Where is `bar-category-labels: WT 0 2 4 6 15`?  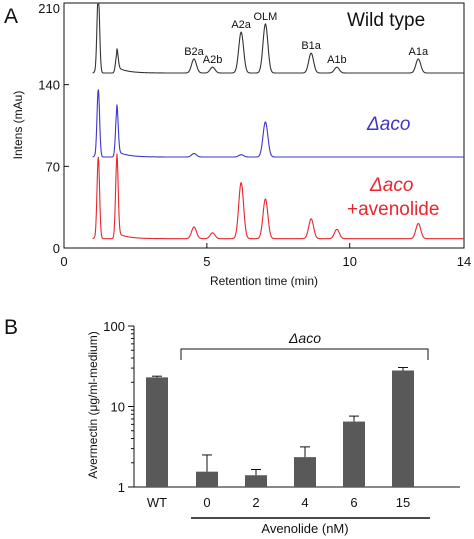
bar-category-labels: WT 0 2 4 6 15 is located at coordinates (278, 502).